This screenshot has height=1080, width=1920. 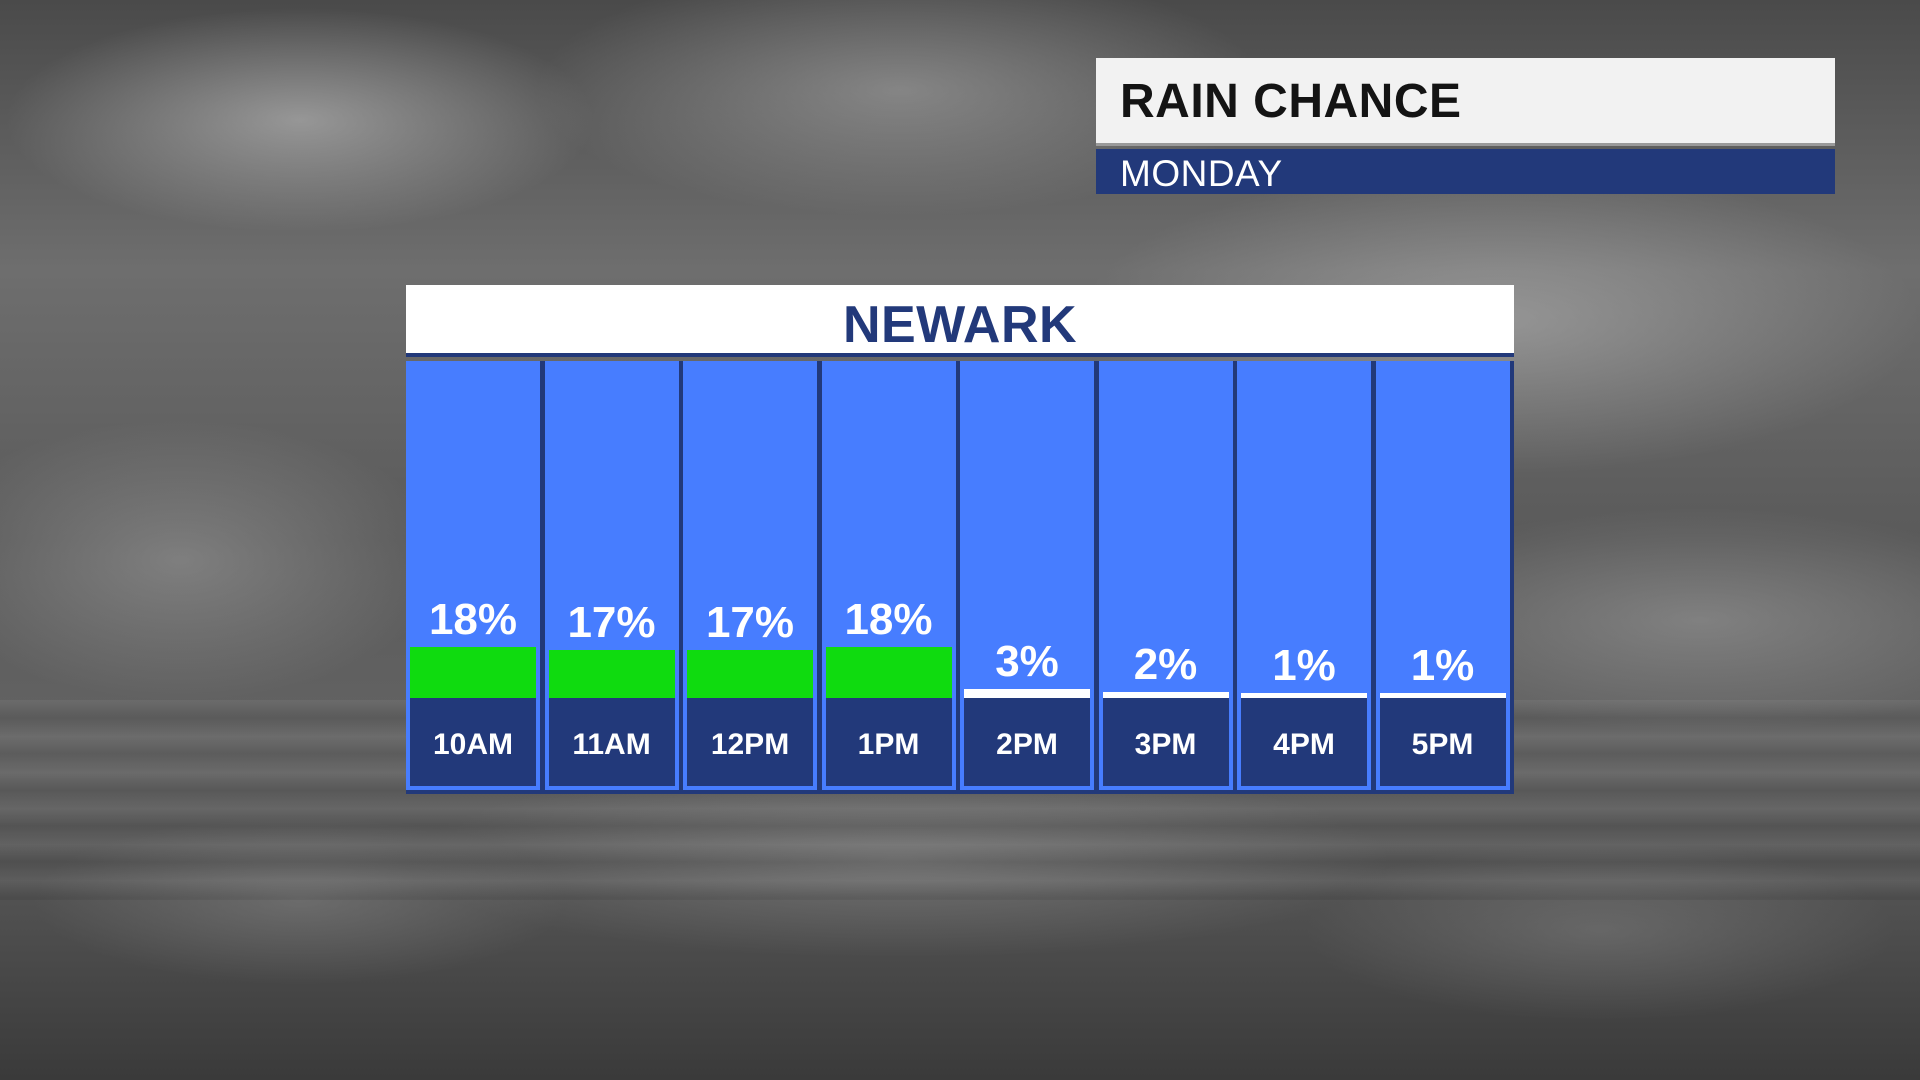 What do you see at coordinates (750, 575) in the screenshot?
I see `hour-column: 17% 12PM` at bounding box center [750, 575].